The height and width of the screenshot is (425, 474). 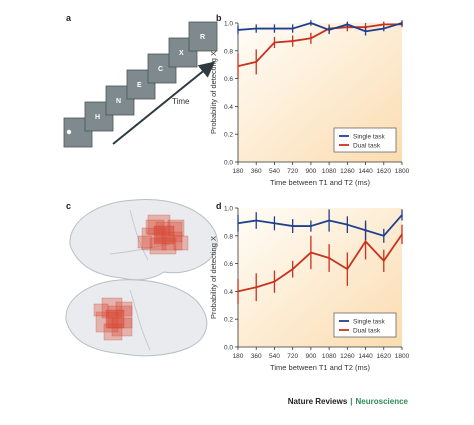 What do you see at coordinates (181, 53) in the screenshot?
I see `stream-letter: X` at bounding box center [181, 53].